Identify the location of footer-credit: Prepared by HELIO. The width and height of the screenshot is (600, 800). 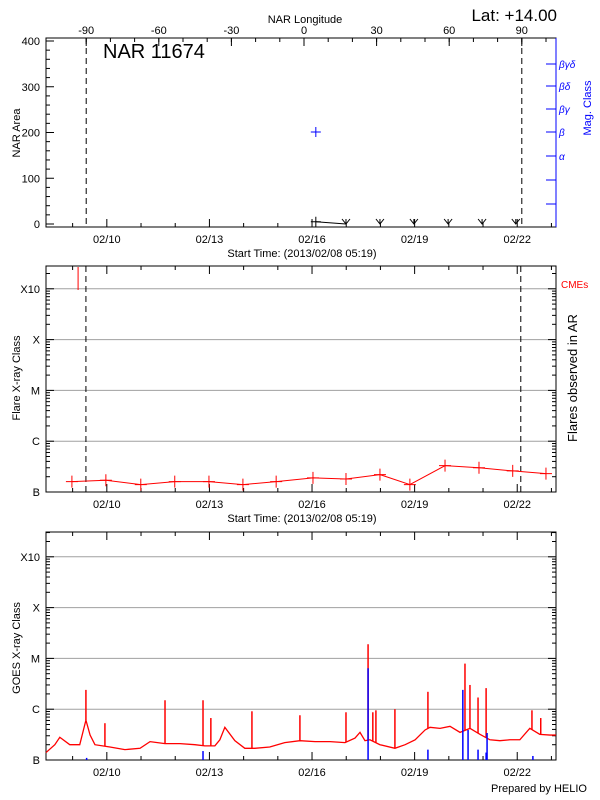
(539, 789).